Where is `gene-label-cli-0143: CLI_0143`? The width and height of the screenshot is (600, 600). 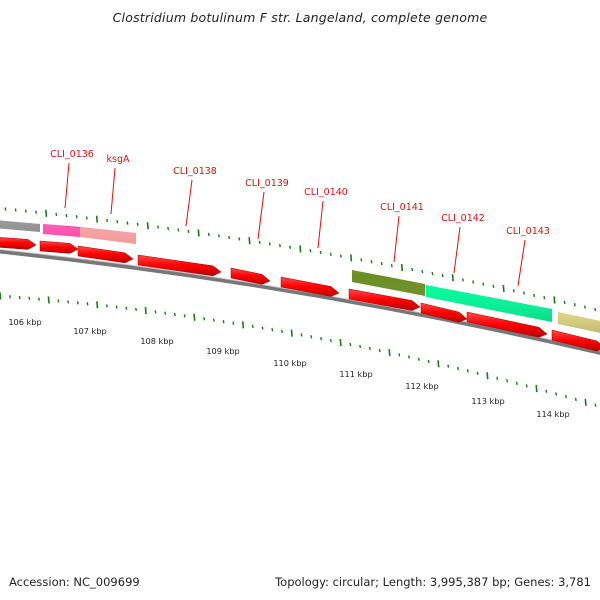
gene-label-cli-0143: CLI_0143 is located at coordinates (528, 231).